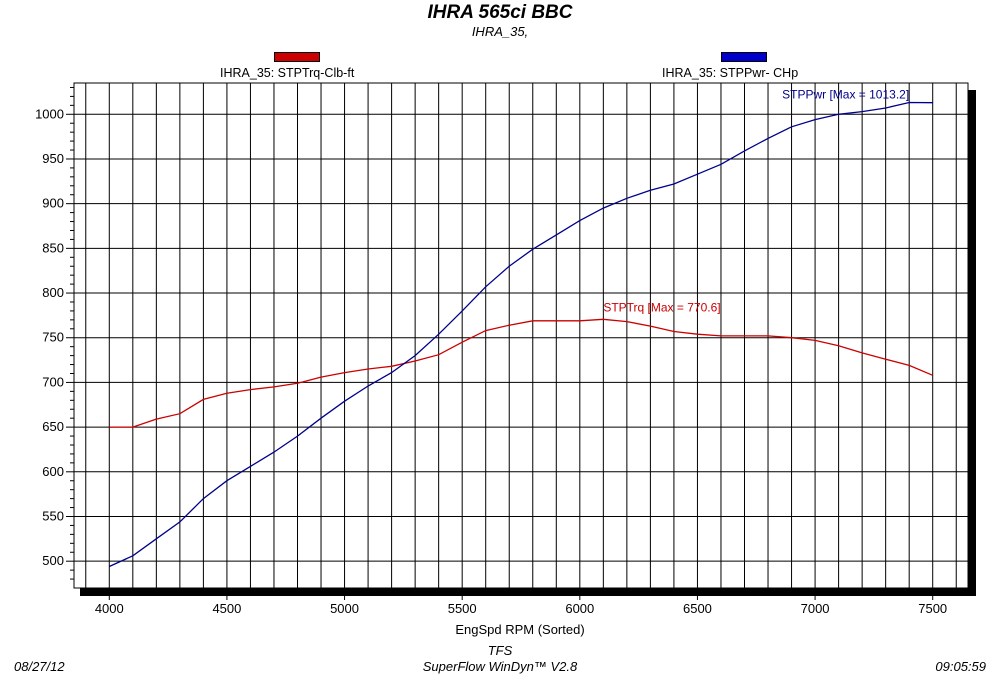 The width and height of the screenshot is (1000, 675). What do you see at coordinates (960, 666) in the screenshot?
I see `footer-time: 09:05:59` at bounding box center [960, 666].